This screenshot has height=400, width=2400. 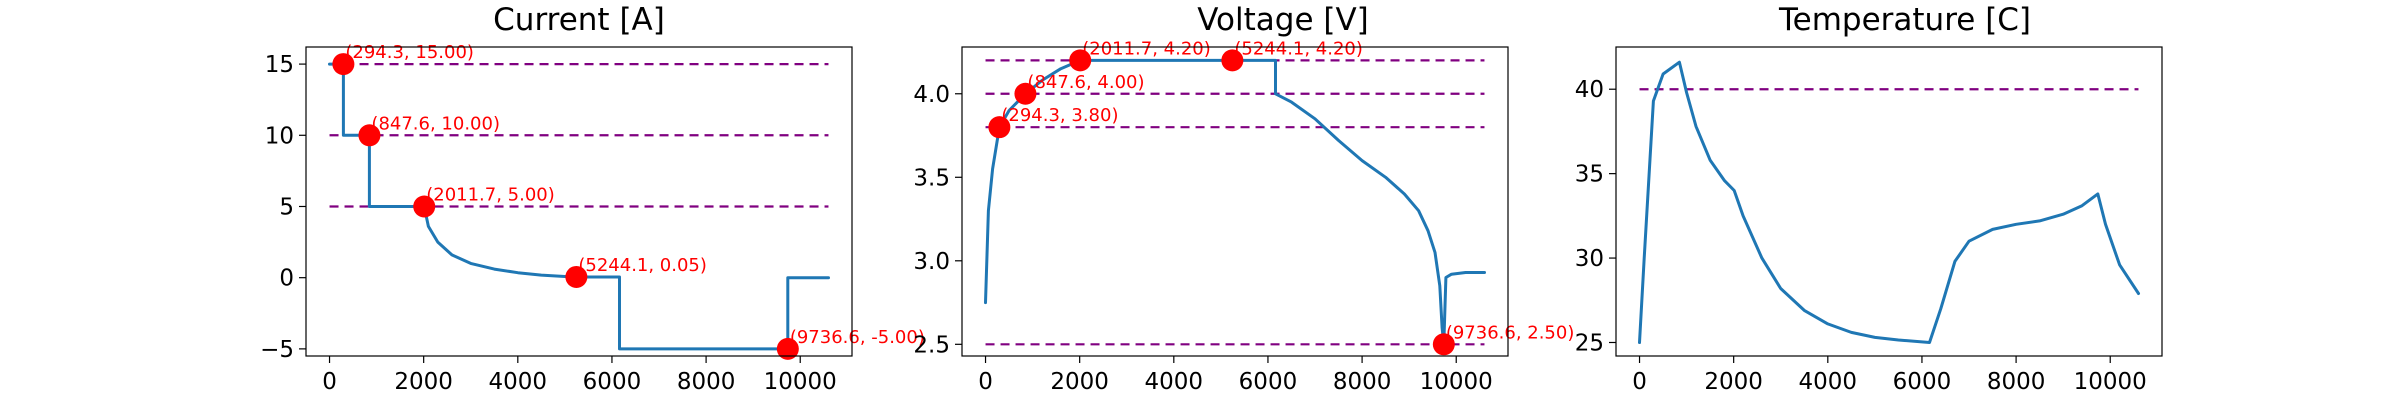 I want to click on chart-title: Temperature [C], so click(x=1904, y=20).